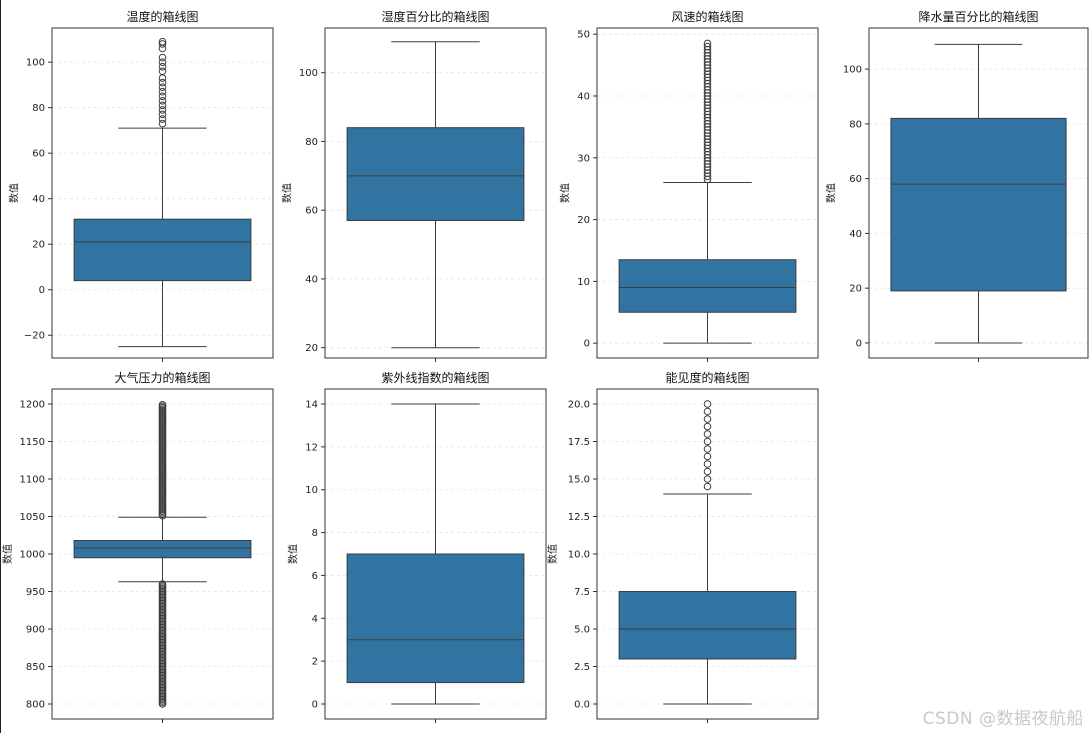 The height and width of the screenshot is (733, 1090). I want to click on y-tick-label: 2.5, so click(582, 667).